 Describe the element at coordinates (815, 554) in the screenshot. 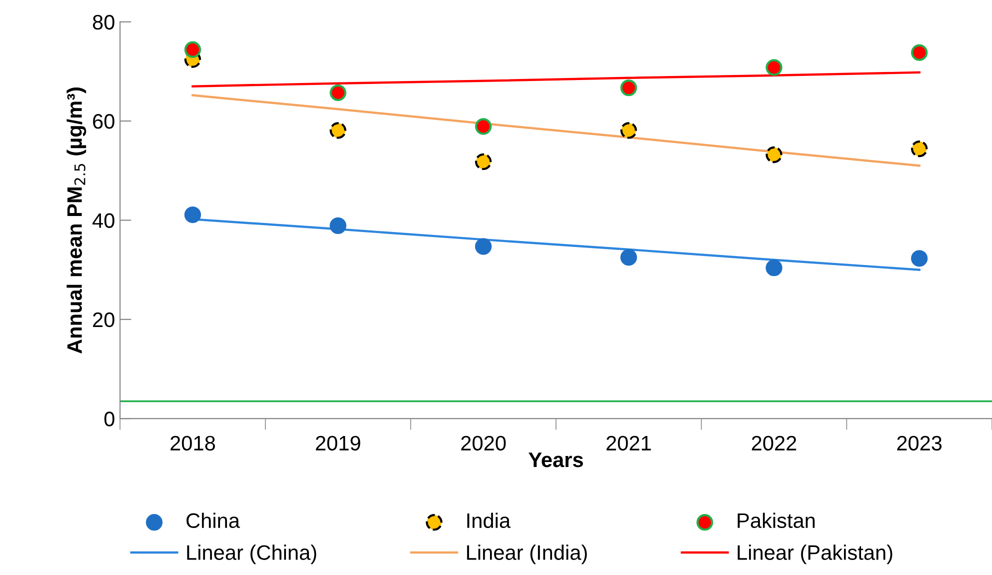

I see `legend-label: Linear (Pakistan)` at that location.